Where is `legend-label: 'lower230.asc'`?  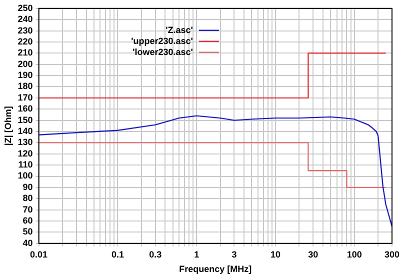
legend-label: 'lower230.asc' is located at coordinates (162, 51).